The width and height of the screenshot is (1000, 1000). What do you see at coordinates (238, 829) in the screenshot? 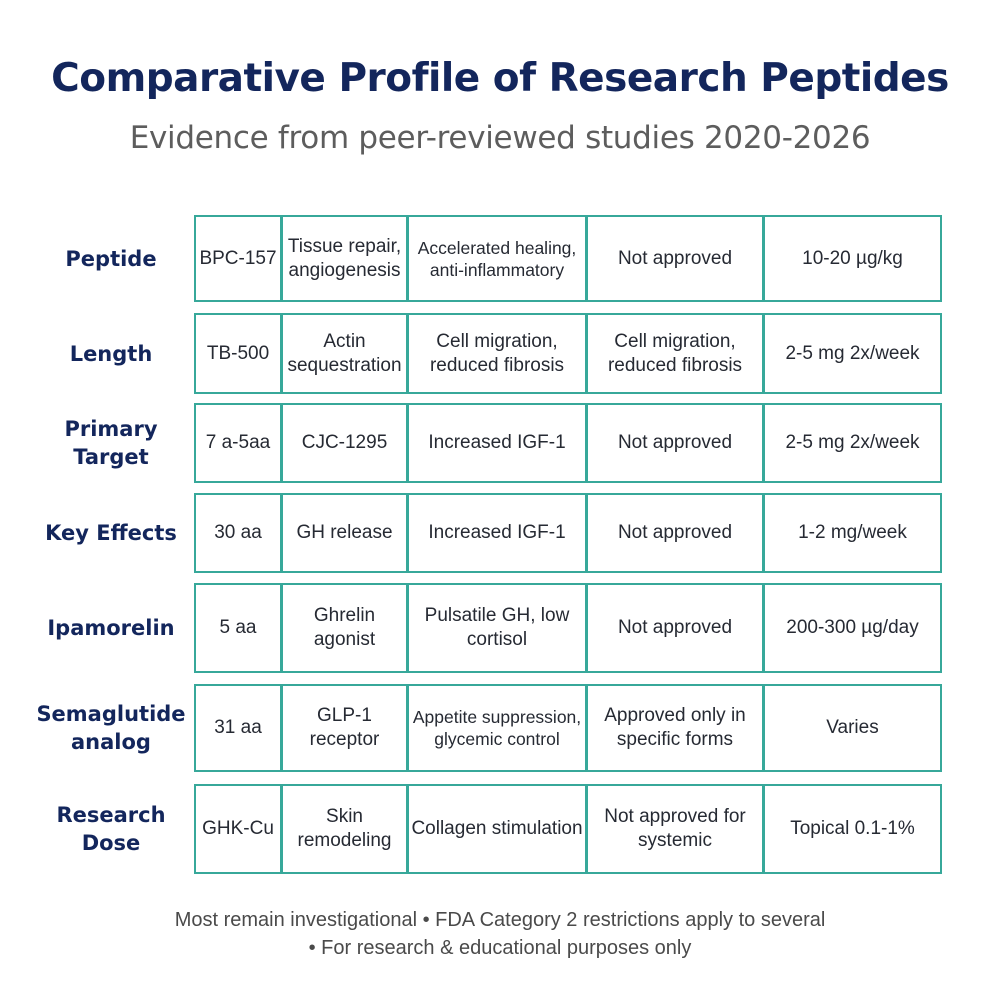
I see `table-cell-col-1: GHK-Cu` at bounding box center [238, 829].